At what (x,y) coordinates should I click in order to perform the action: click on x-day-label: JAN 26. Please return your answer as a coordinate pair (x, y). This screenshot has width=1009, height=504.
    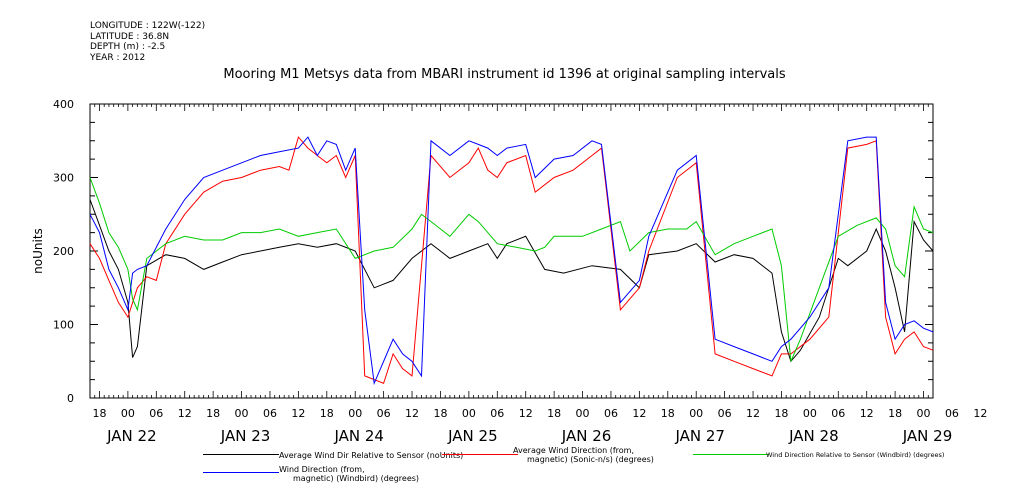
    Looking at the image, I should click on (586, 436).